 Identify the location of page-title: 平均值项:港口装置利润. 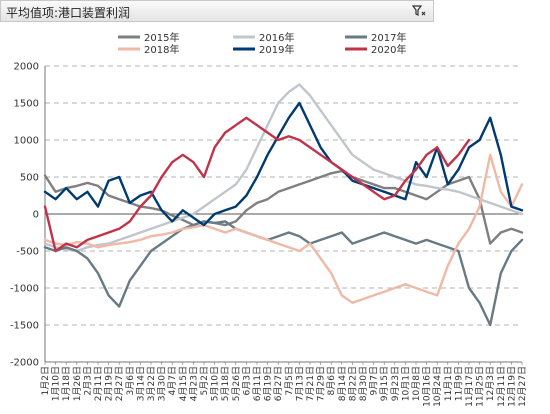
(68, 13).